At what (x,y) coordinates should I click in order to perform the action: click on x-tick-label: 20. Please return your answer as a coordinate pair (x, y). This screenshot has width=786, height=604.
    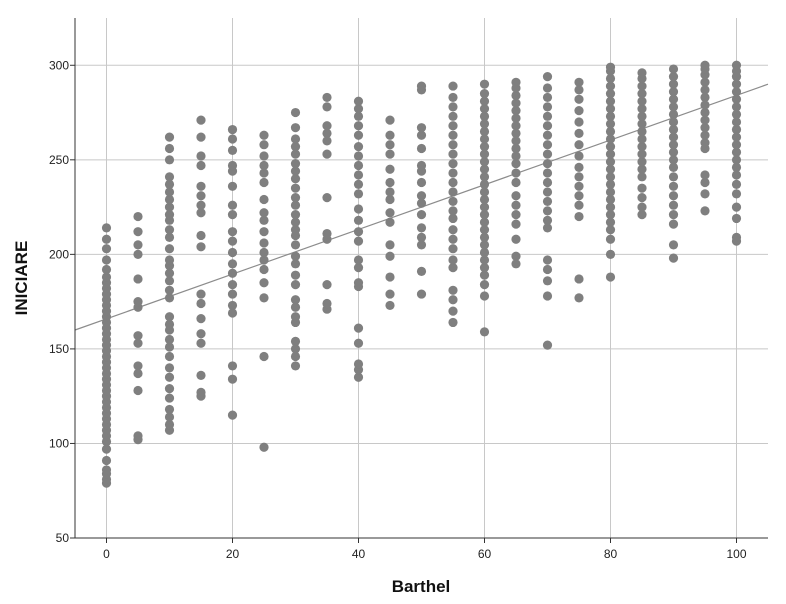
    Looking at the image, I should click on (233, 554).